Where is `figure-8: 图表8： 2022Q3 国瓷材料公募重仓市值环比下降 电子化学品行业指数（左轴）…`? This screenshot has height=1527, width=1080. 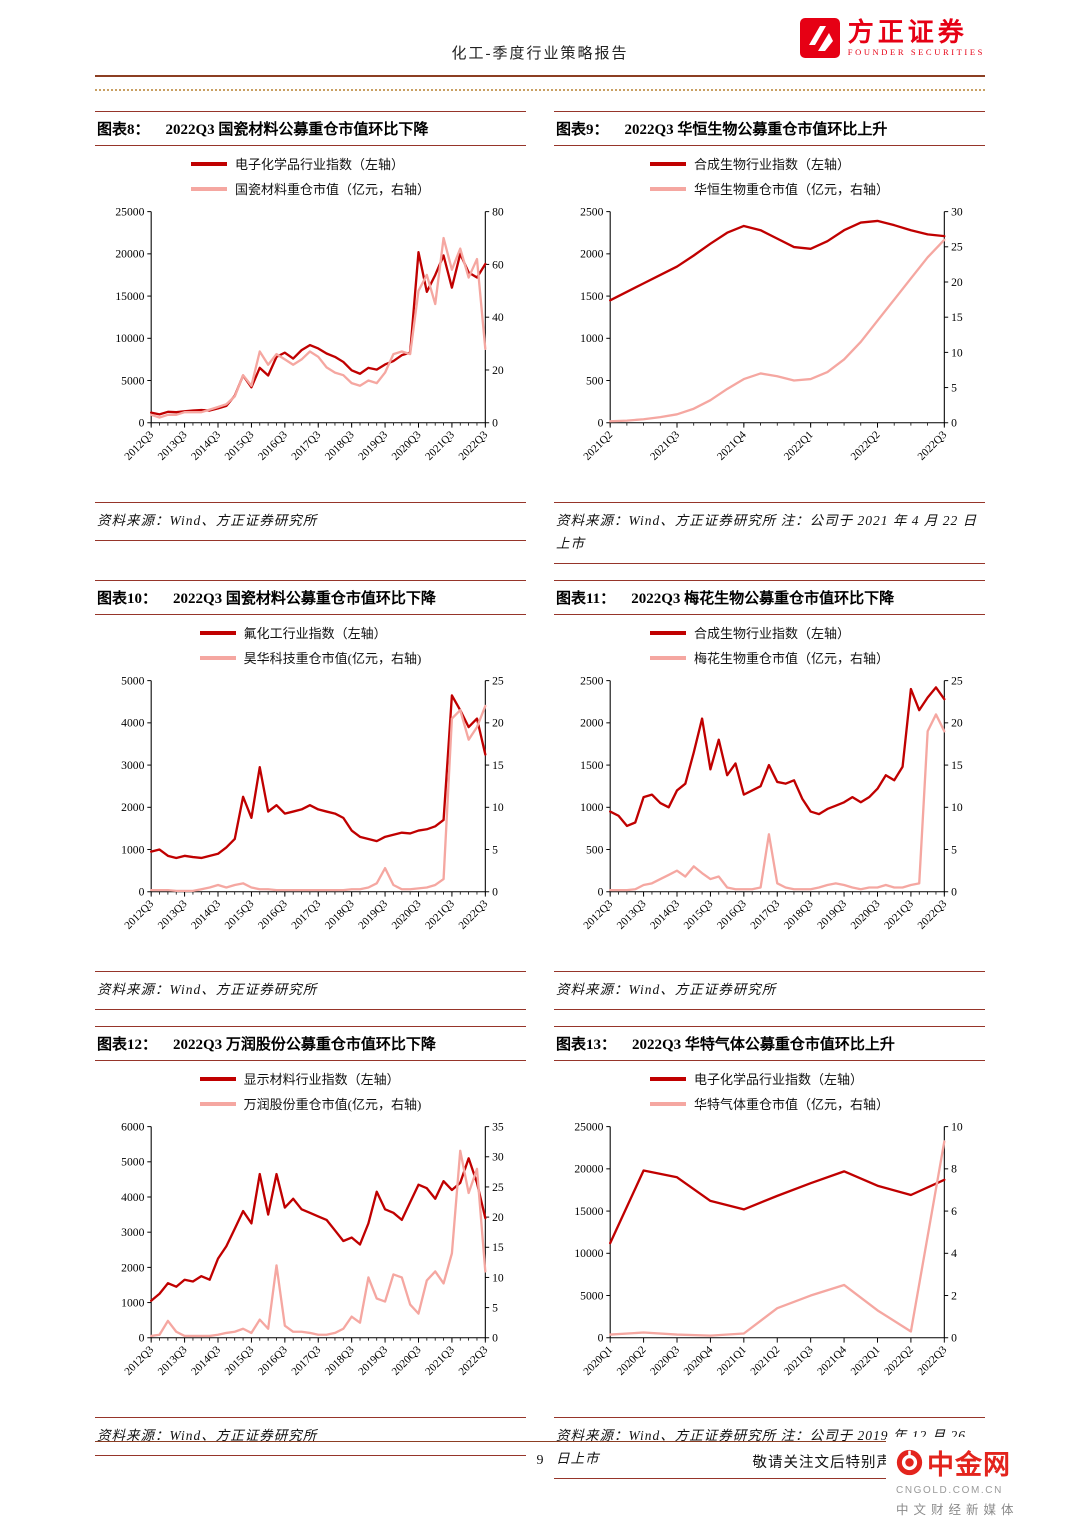
figure-8: 图表8： 2022Q3 国瓷材料公募重仓市值环比下降 电子化学品行业指数（左轴）… is located at coordinates (310, 337).